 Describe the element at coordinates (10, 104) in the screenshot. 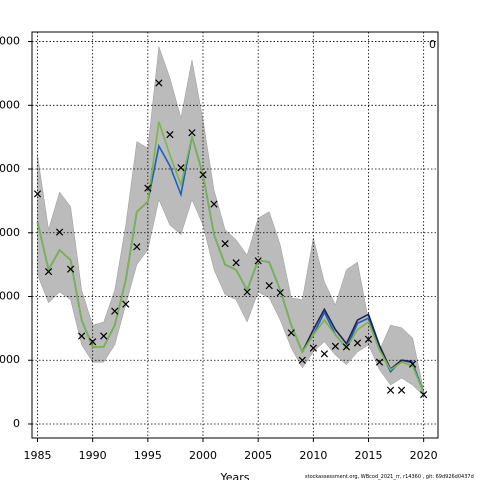

I see `y-tick-label: 50000` at that location.